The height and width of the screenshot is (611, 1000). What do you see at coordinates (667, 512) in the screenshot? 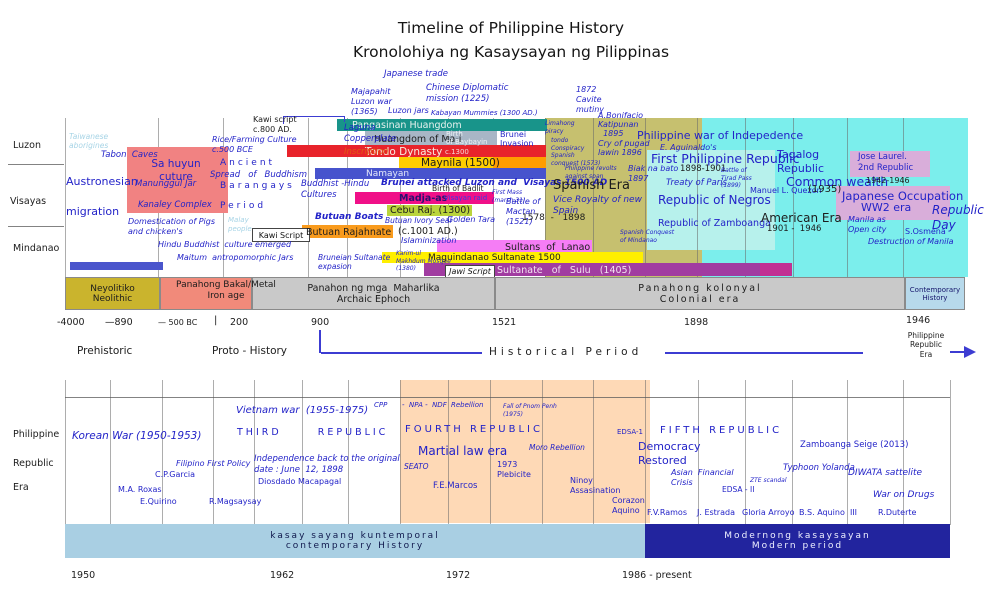
I see `label-ramos: F.V.Ramos` at bounding box center [667, 512].